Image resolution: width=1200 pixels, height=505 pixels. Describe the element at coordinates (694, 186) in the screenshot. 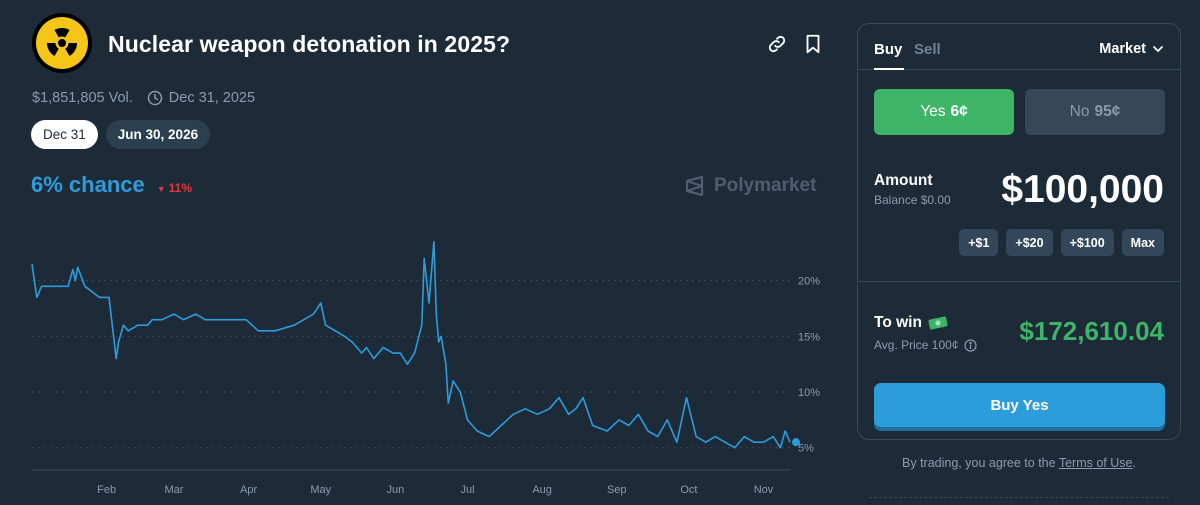

I see `polymarket-logo-icon` at that location.